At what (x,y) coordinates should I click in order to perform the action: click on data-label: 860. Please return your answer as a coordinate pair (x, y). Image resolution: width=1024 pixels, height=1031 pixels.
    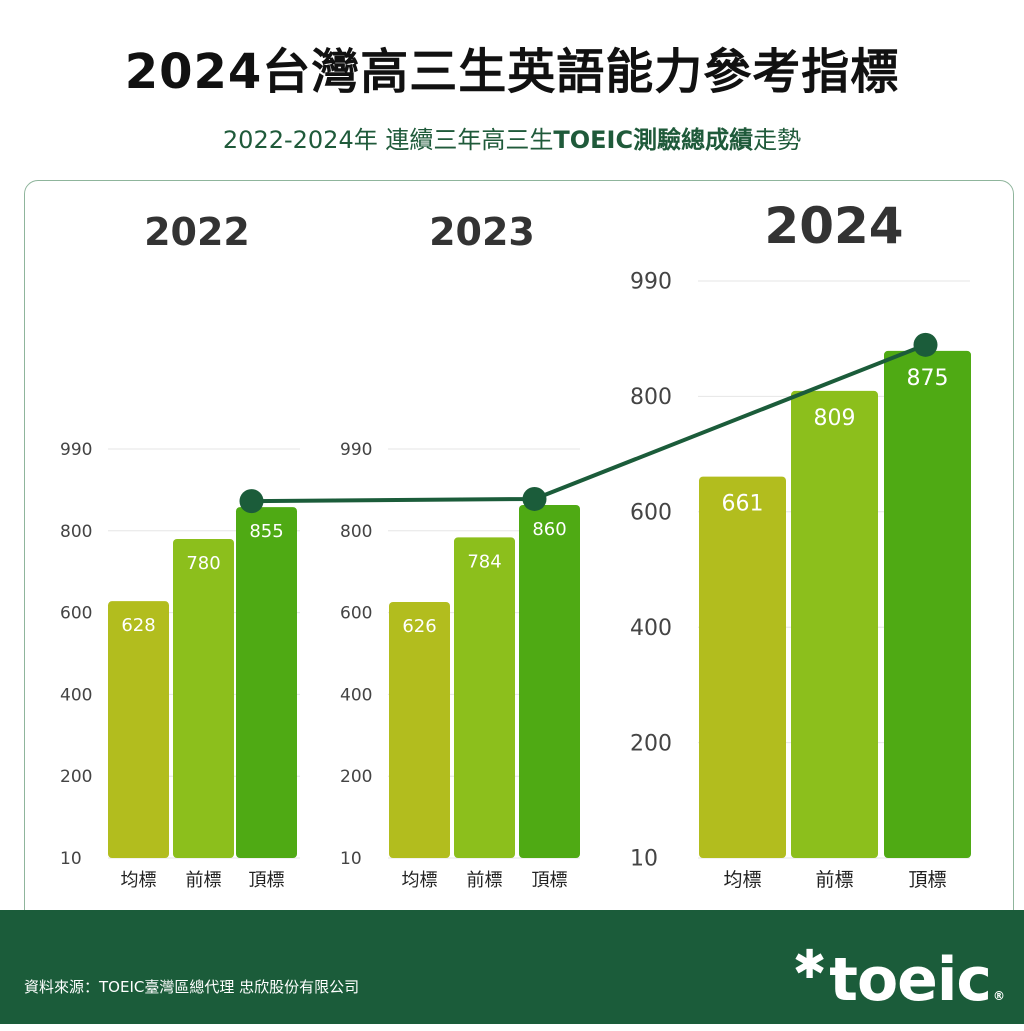
    Looking at the image, I should click on (549, 529).